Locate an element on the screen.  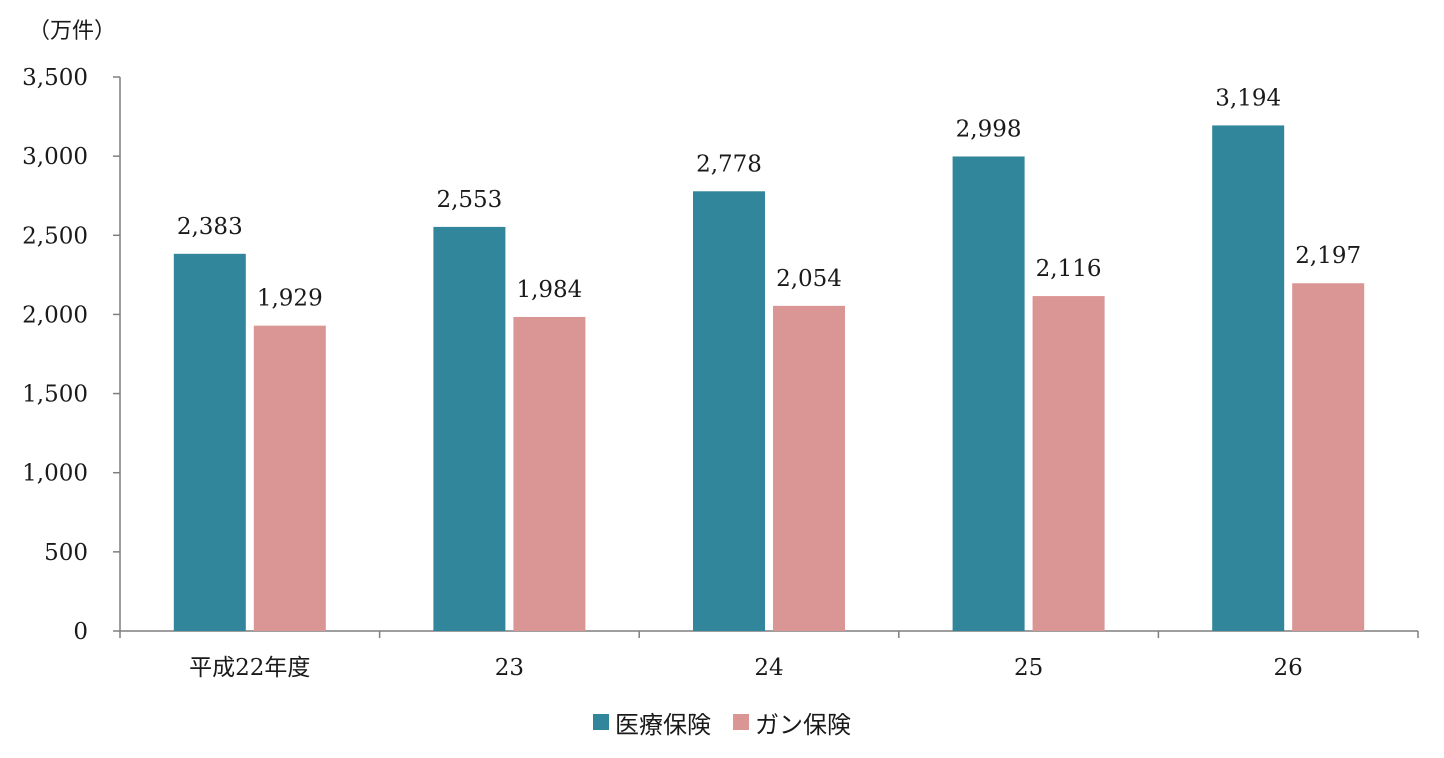
legend-label-cancer: ガン保険 is located at coordinates (803, 724).